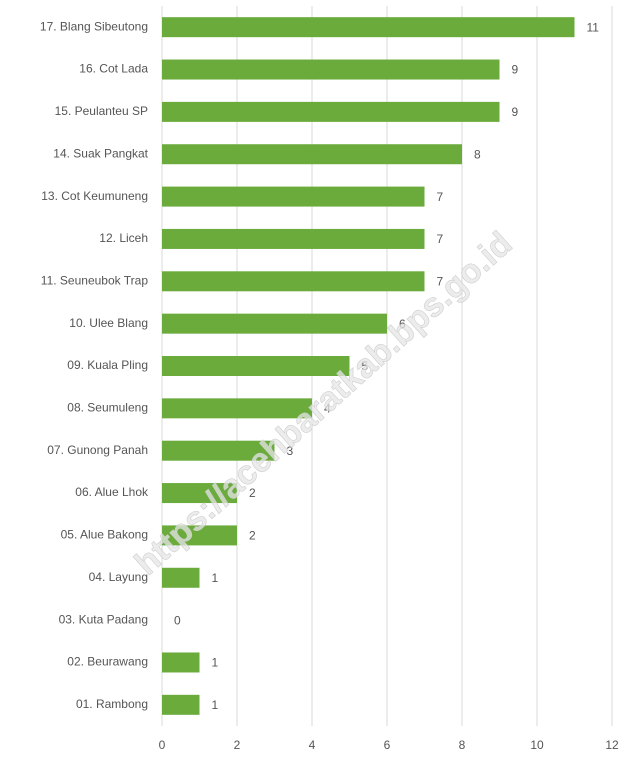 This screenshot has width=624, height=760. I want to click on x-tick-label: 2, so click(237, 745).